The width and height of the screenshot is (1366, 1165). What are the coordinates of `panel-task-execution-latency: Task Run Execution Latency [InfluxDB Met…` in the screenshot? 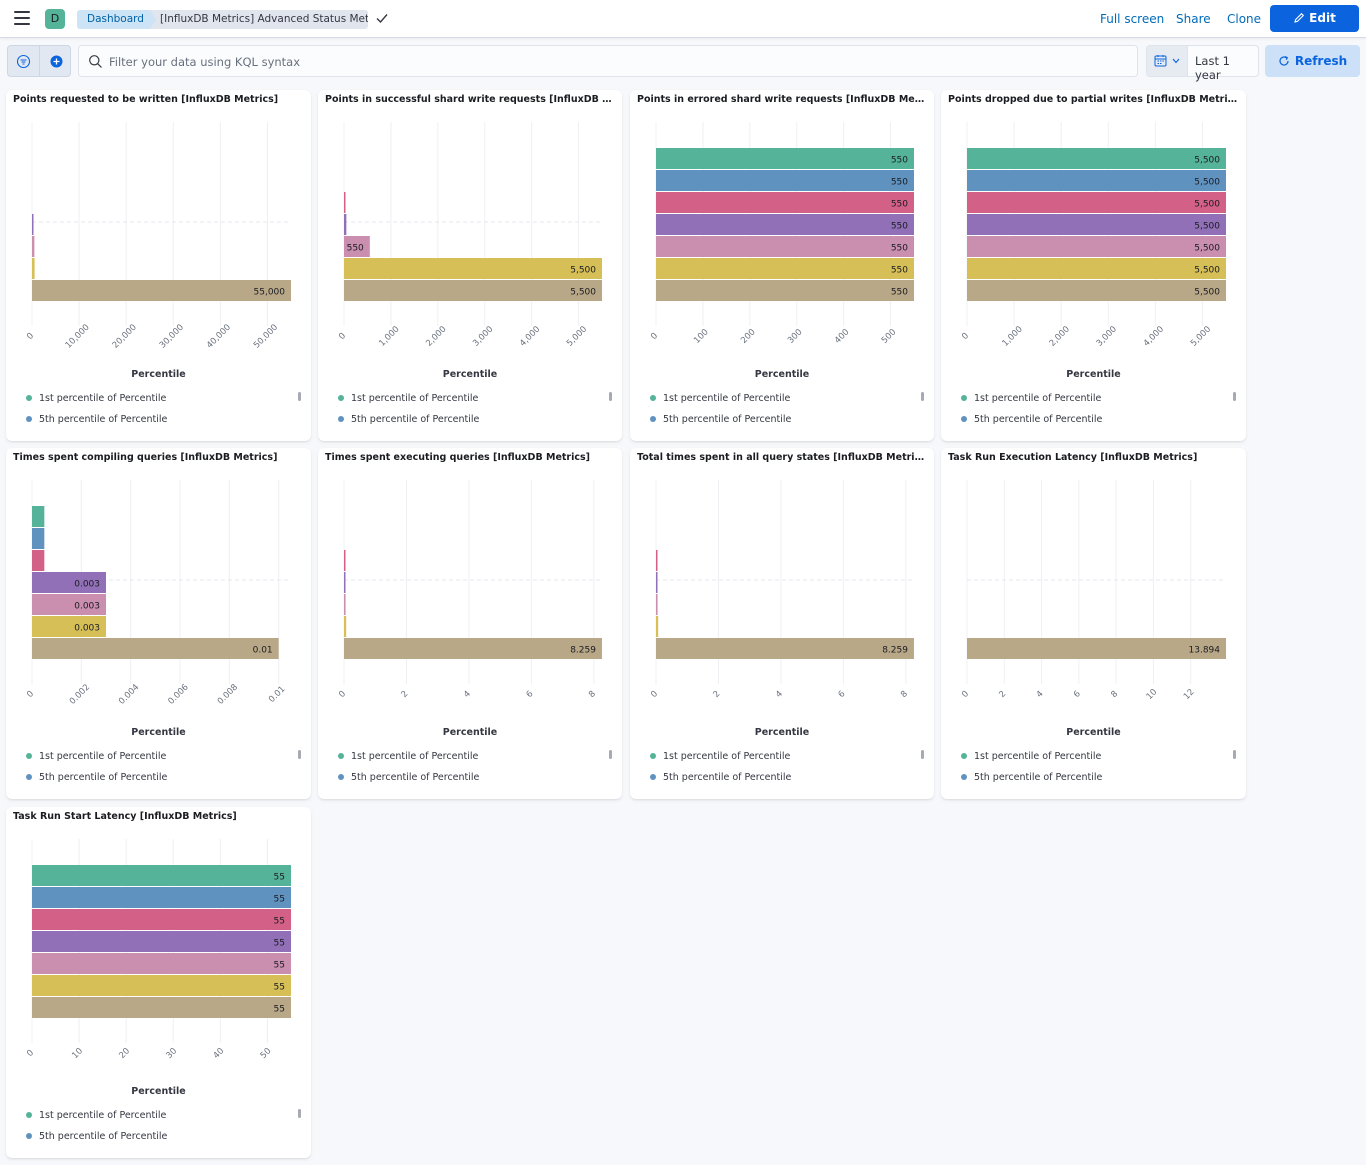 It's located at (1093, 623).